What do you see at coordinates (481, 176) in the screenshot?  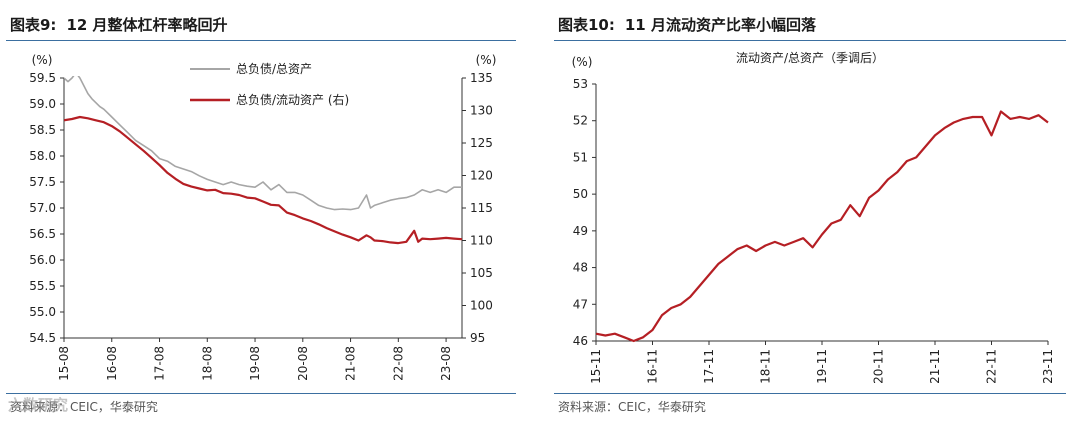 I see `right-y-tick-label: 120` at bounding box center [481, 176].